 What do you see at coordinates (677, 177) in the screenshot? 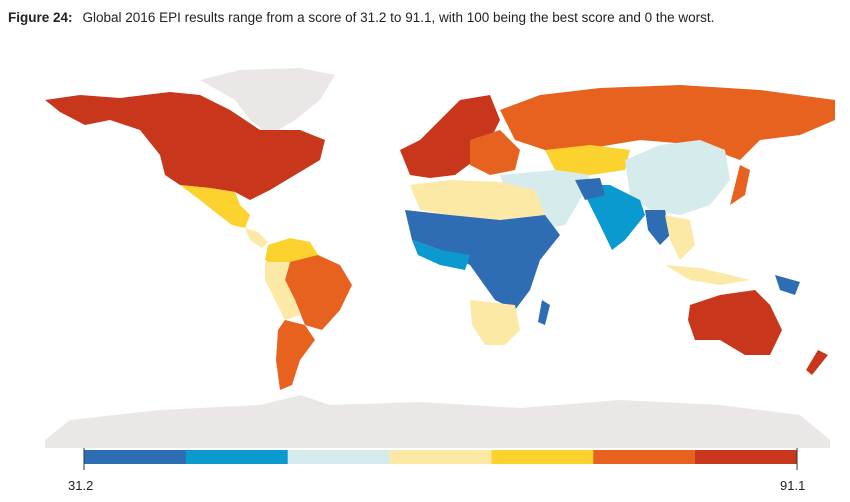
I see `region-china` at bounding box center [677, 177].